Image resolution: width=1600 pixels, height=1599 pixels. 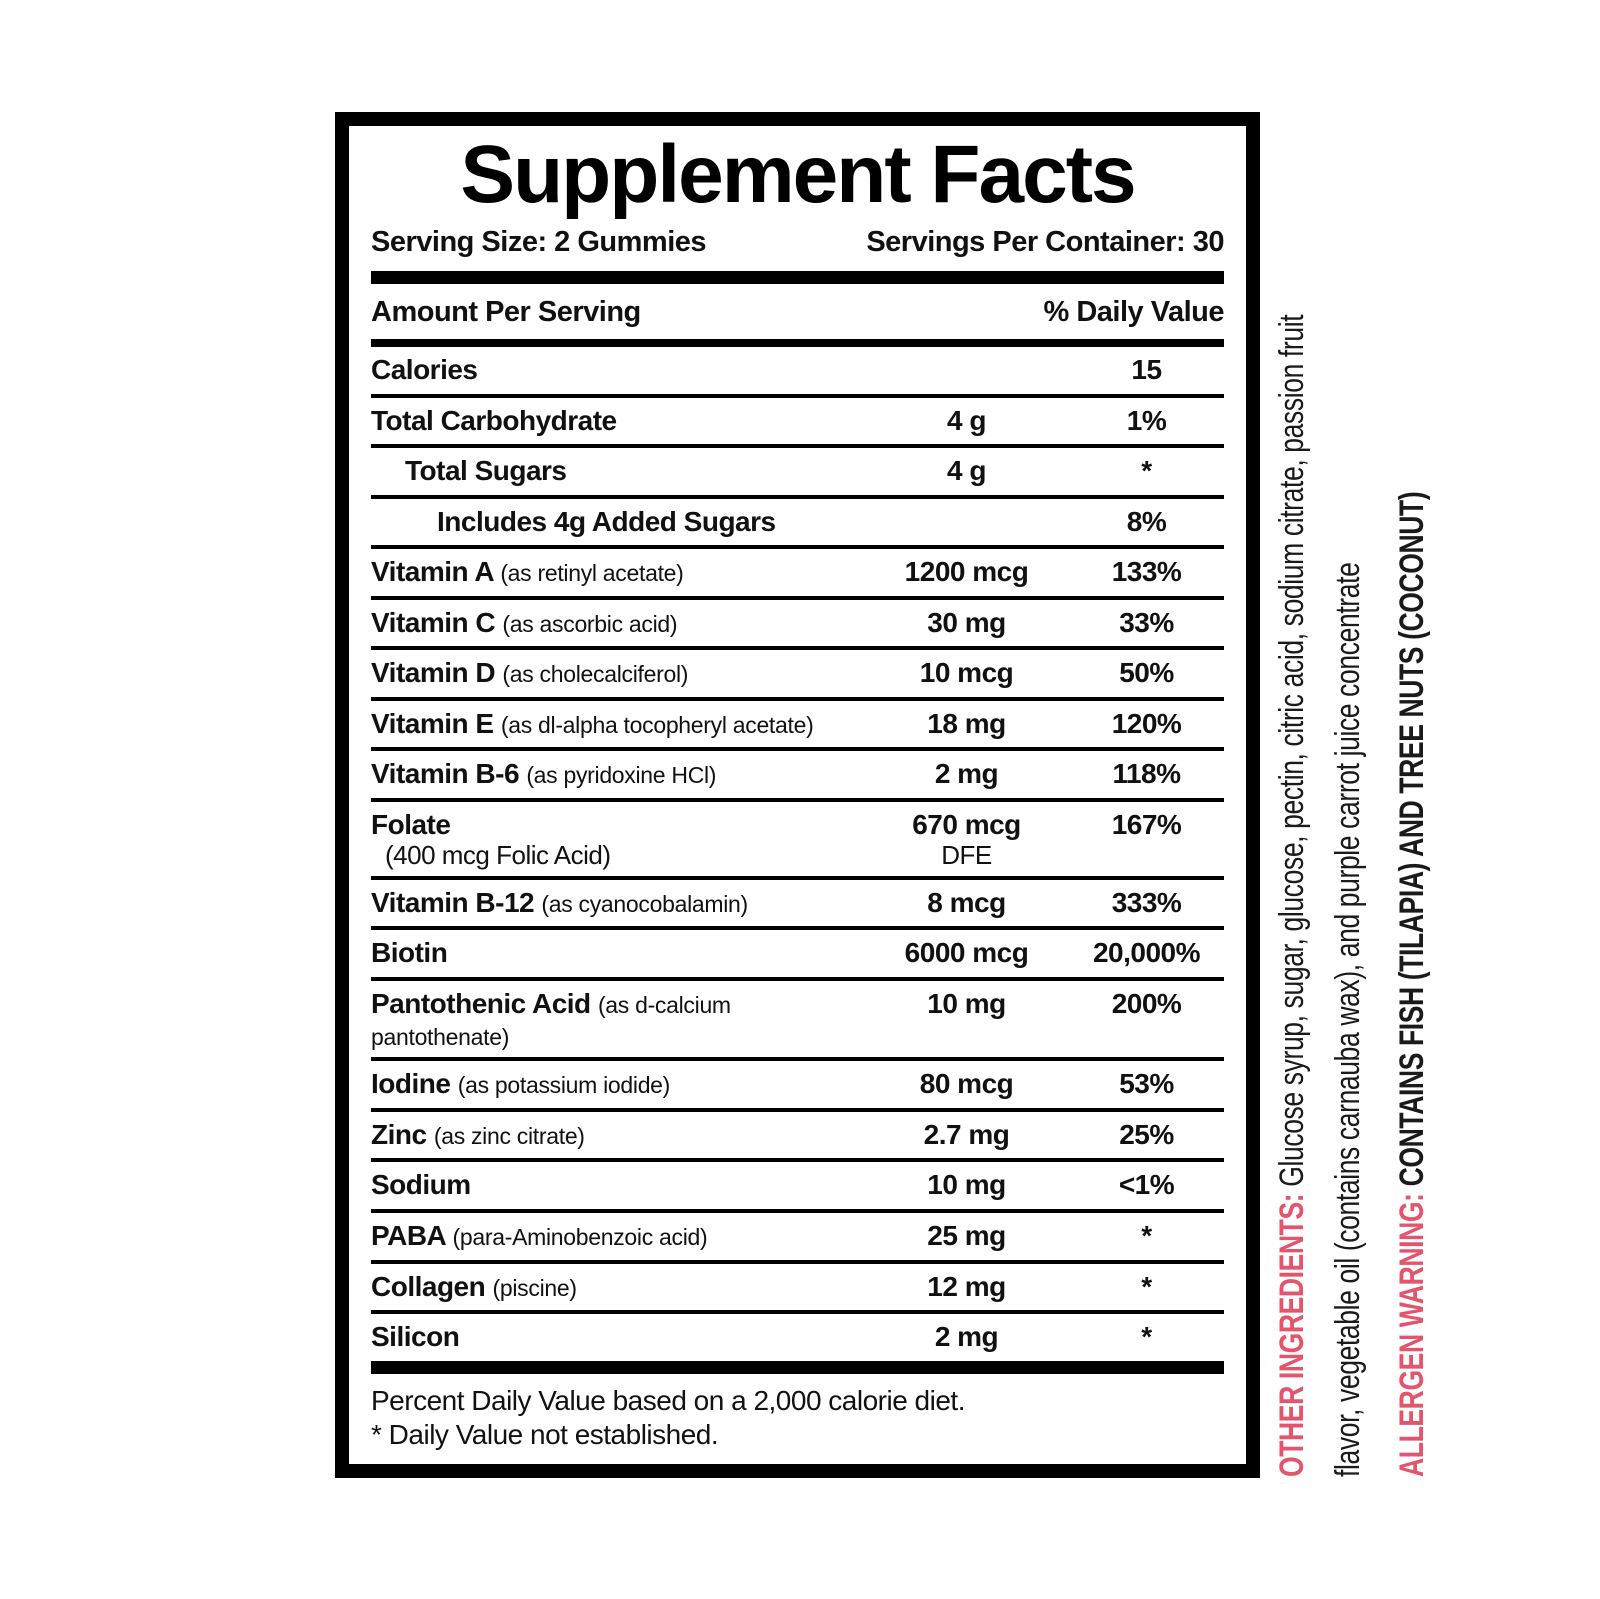 What do you see at coordinates (478, 1134) in the screenshot?
I see `nutrient-name-cell: Zinc (as zinc citrate)` at bounding box center [478, 1134].